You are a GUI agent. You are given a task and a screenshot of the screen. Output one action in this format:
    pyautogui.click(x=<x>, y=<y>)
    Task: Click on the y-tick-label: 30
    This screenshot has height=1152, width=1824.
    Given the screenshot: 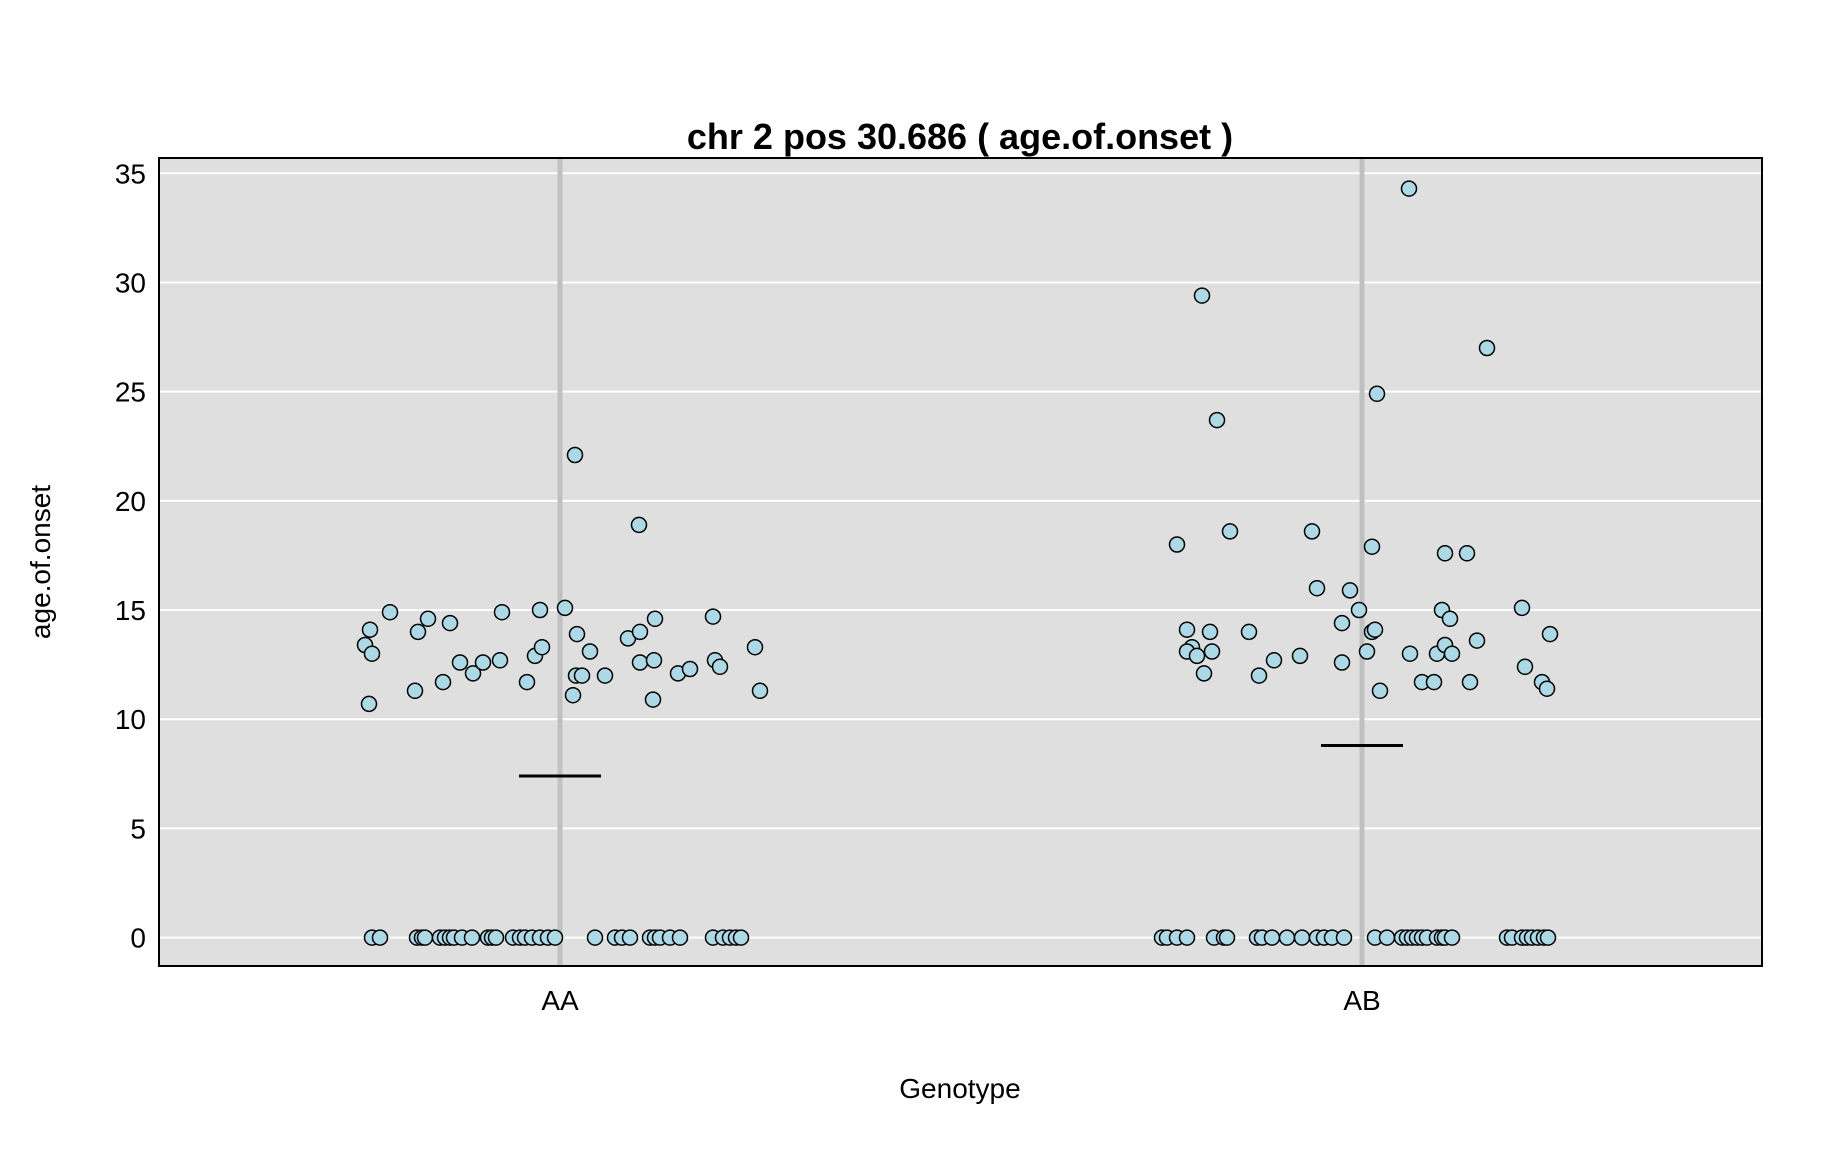 What is the action you would take?
    pyautogui.click(x=130, y=282)
    